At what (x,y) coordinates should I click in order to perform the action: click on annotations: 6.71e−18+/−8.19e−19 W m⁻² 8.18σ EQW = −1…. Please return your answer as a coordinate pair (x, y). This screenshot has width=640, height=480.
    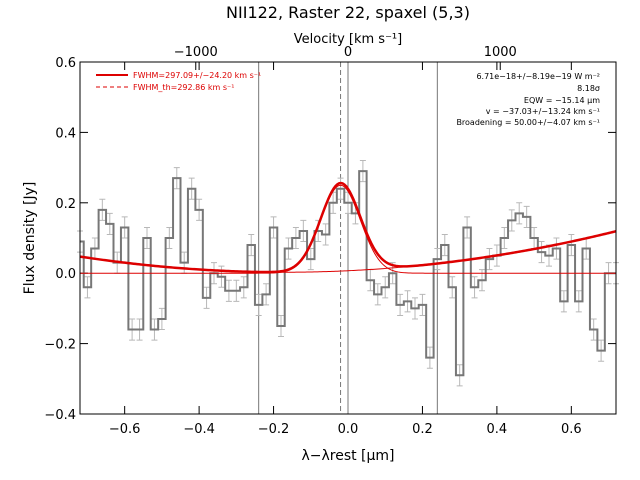
    Looking at the image, I should click on (528, 99).